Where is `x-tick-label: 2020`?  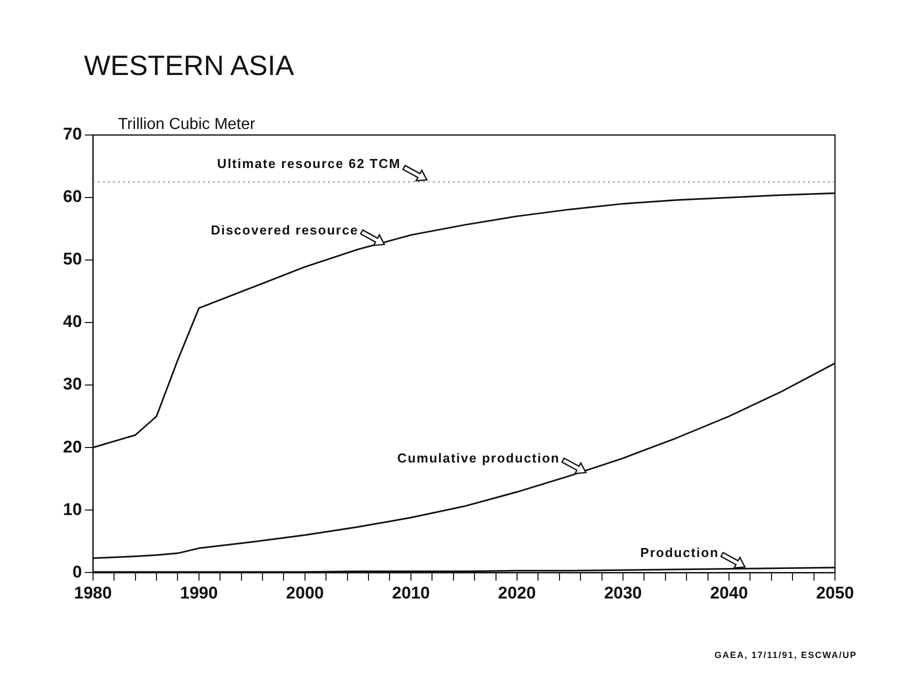 x-tick-label: 2020 is located at coordinates (517, 592).